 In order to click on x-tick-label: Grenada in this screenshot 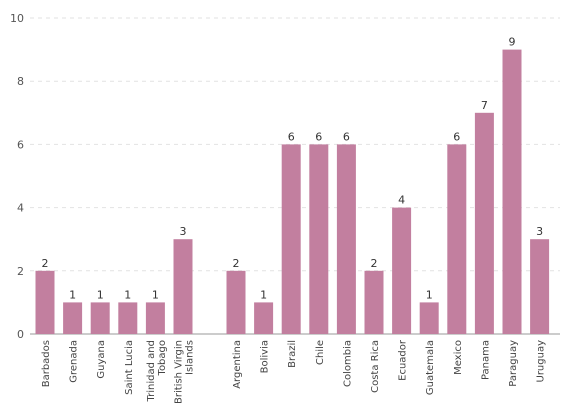, I will do `click(74, 361)`.